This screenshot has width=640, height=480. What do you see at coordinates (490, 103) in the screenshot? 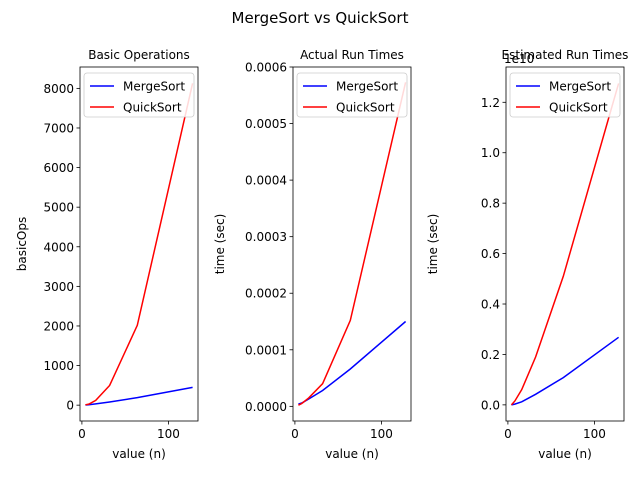
I see `y-tick-label: 1.2` at bounding box center [490, 103].